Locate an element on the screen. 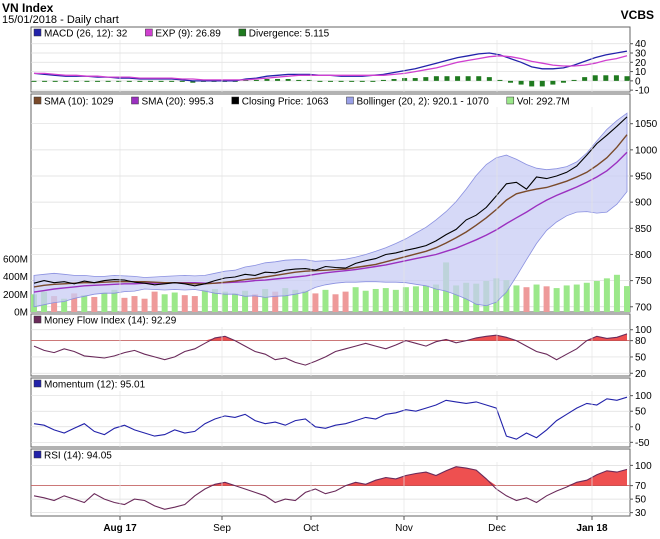  overbought-fill is located at coordinates (330, 337).